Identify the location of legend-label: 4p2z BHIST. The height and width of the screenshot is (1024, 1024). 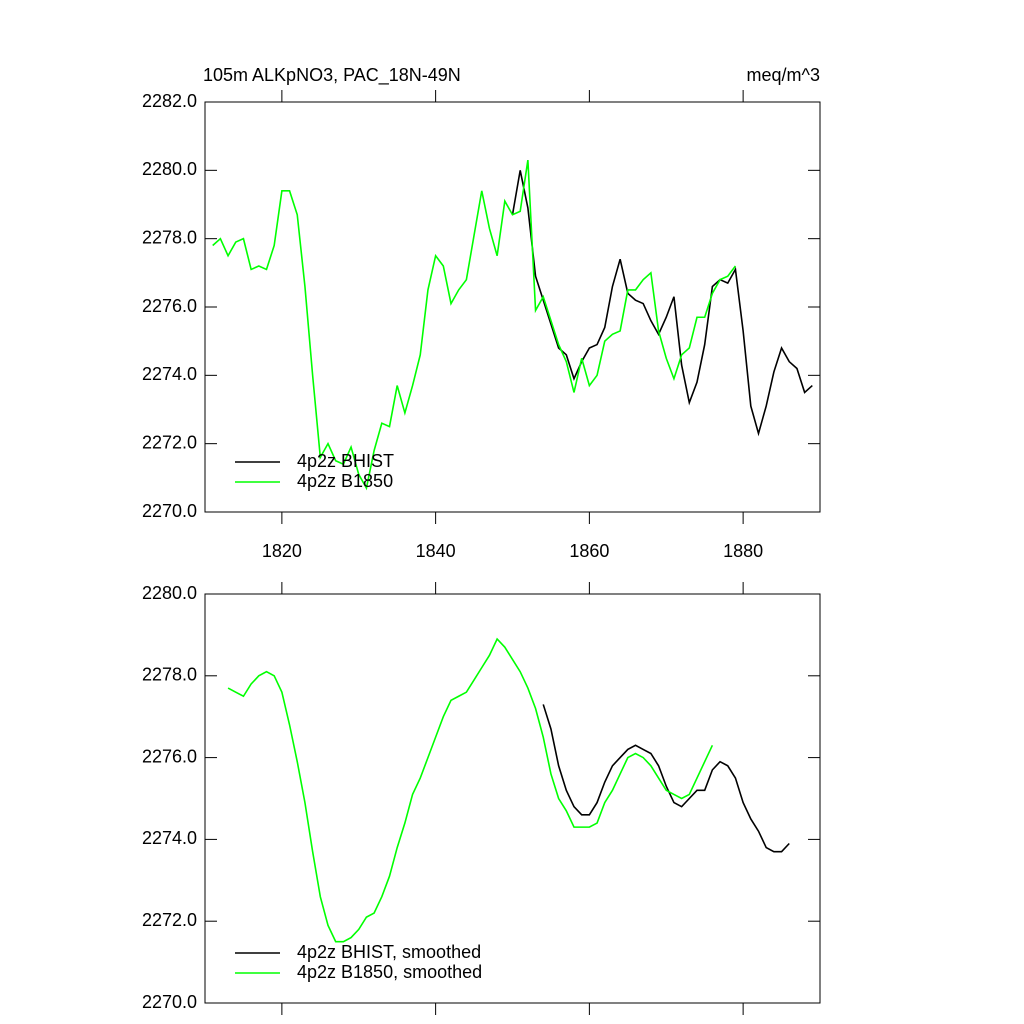
(345, 461).